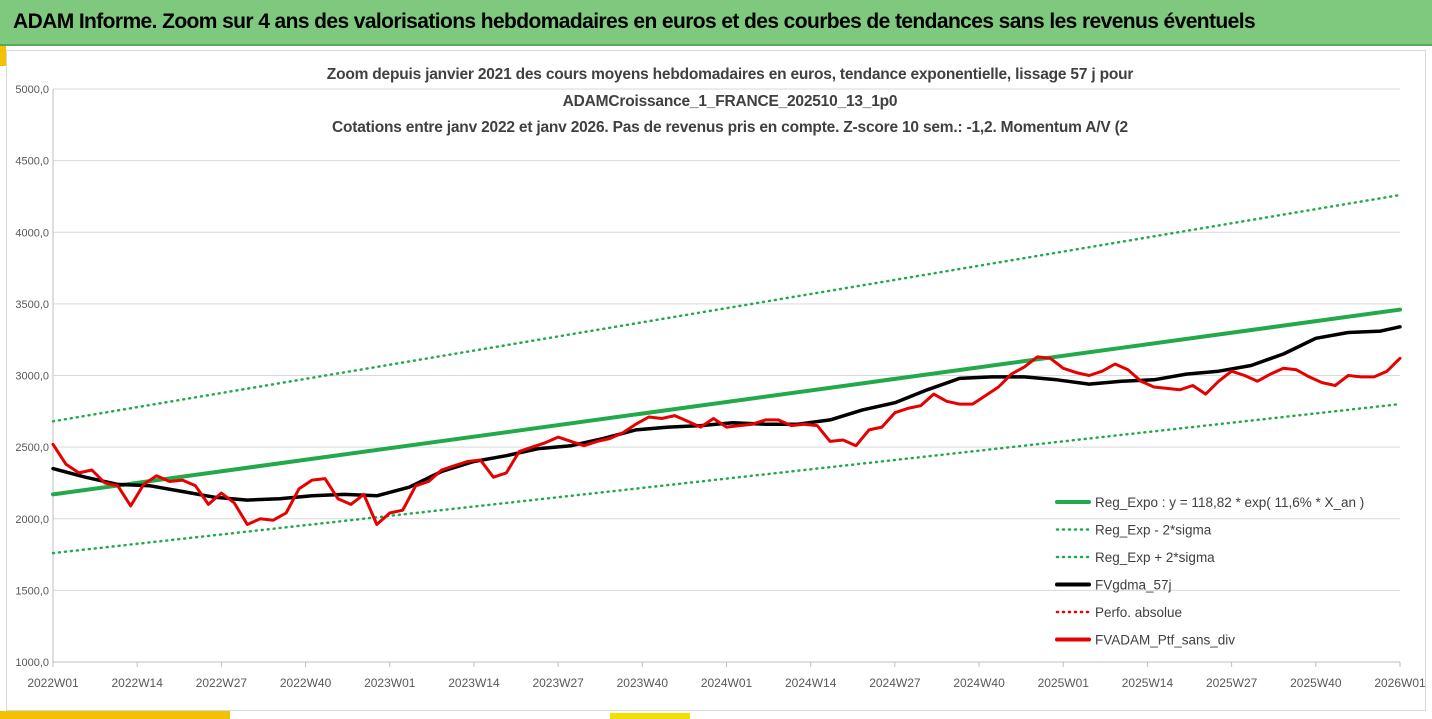 Image resolution: width=1432 pixels, height=719 pixels. Describe the element at coordinates (730, 101) in the screenshot. I see `chart-title-line-2: ADAMCroissance_1_FRANCE_202510_13_1p0` at that location.